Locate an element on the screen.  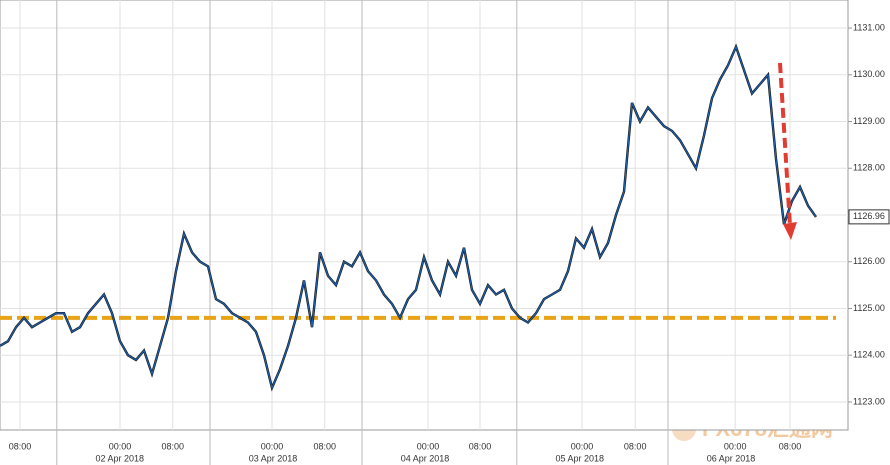
date-label: 04 Apr 2018 is located at coordinates (425, 458).